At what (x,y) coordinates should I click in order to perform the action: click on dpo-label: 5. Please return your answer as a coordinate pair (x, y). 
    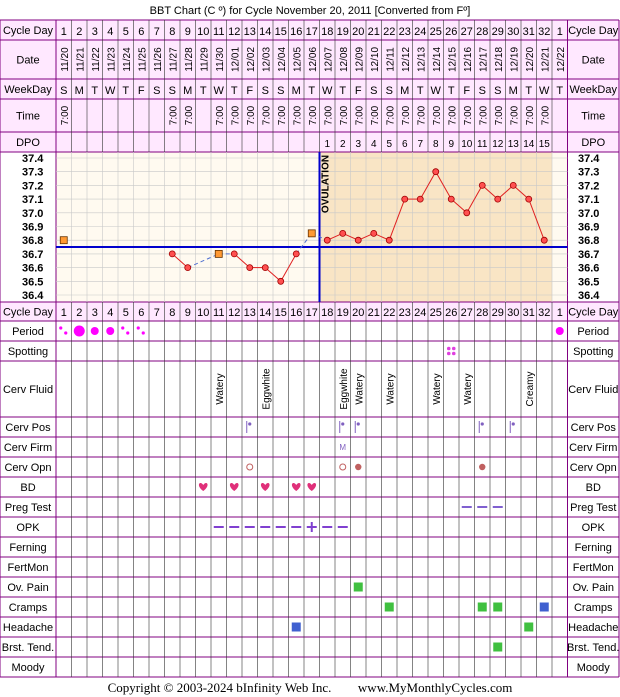
    Looking at the image, I should click on (389, 144).